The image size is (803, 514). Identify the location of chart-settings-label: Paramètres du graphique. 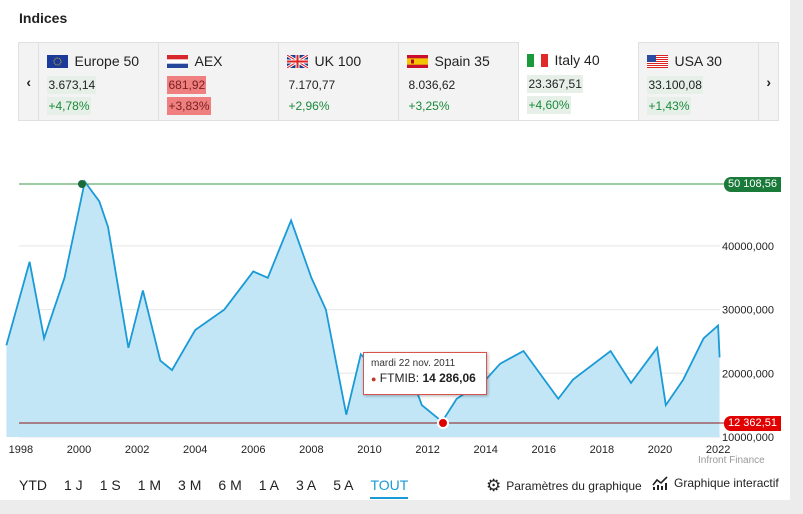
(574, 486).